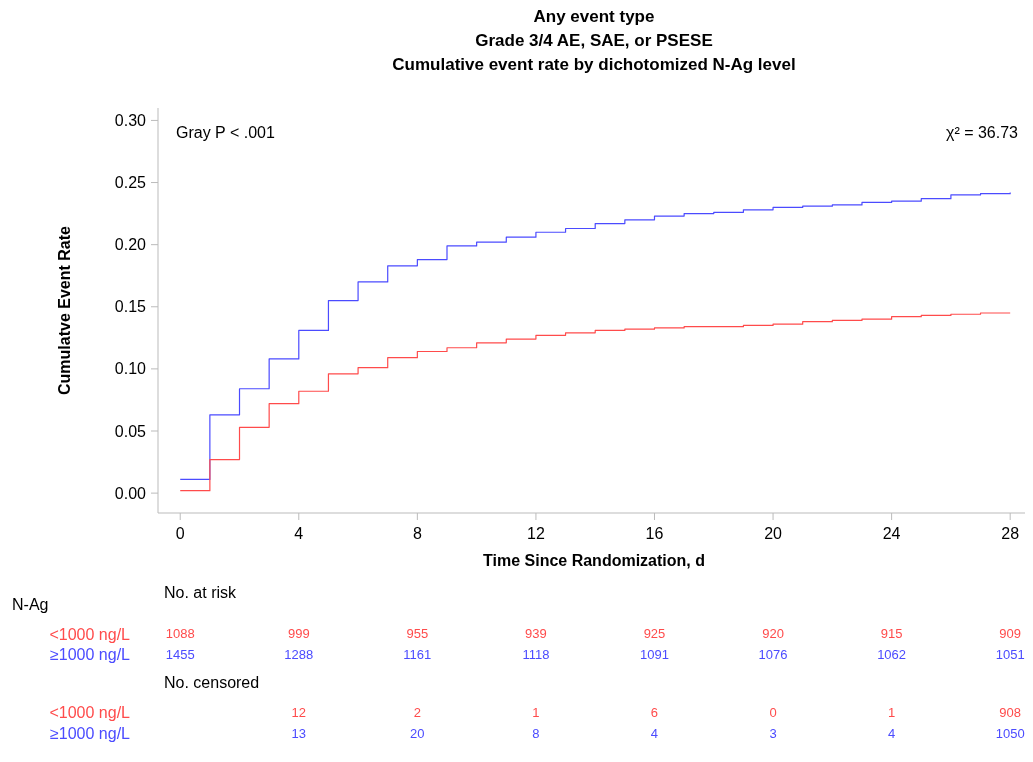 This screenshot has height=762, width=1033. Describe the element at coordinates (654, 654) in the screenshot. I see `text: 1091` at that location.